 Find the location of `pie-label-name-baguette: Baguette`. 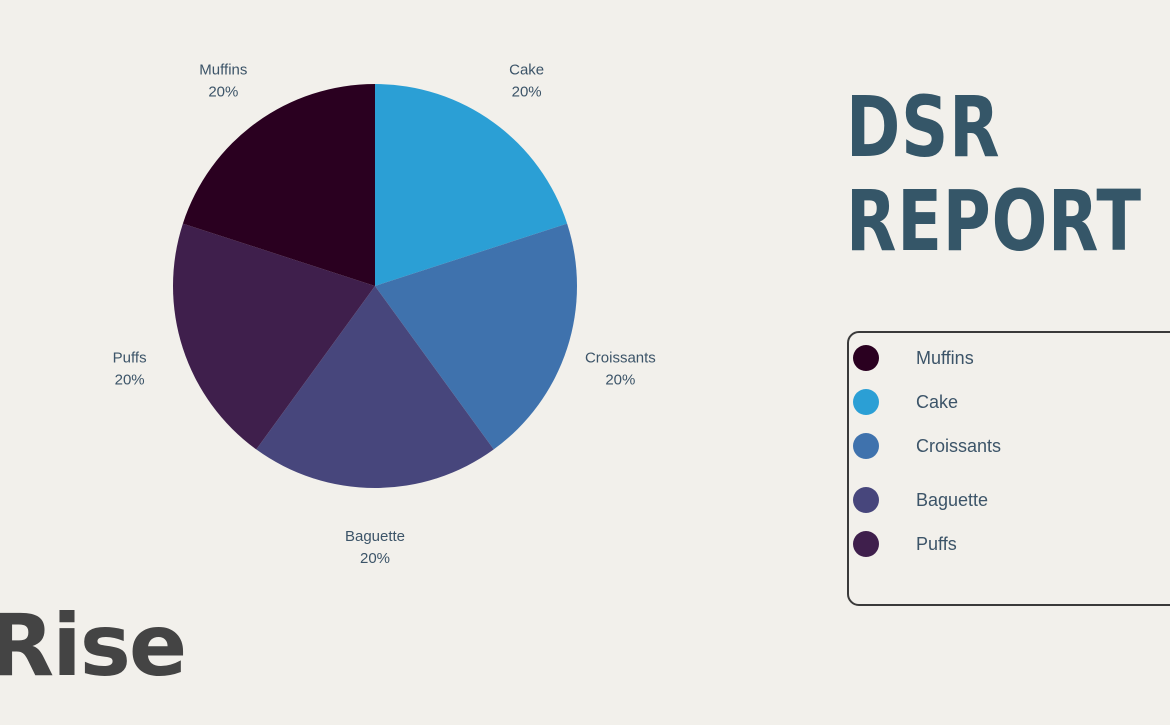

pie-label-name-baguette: Baguette is located at coordinates (375, 536).